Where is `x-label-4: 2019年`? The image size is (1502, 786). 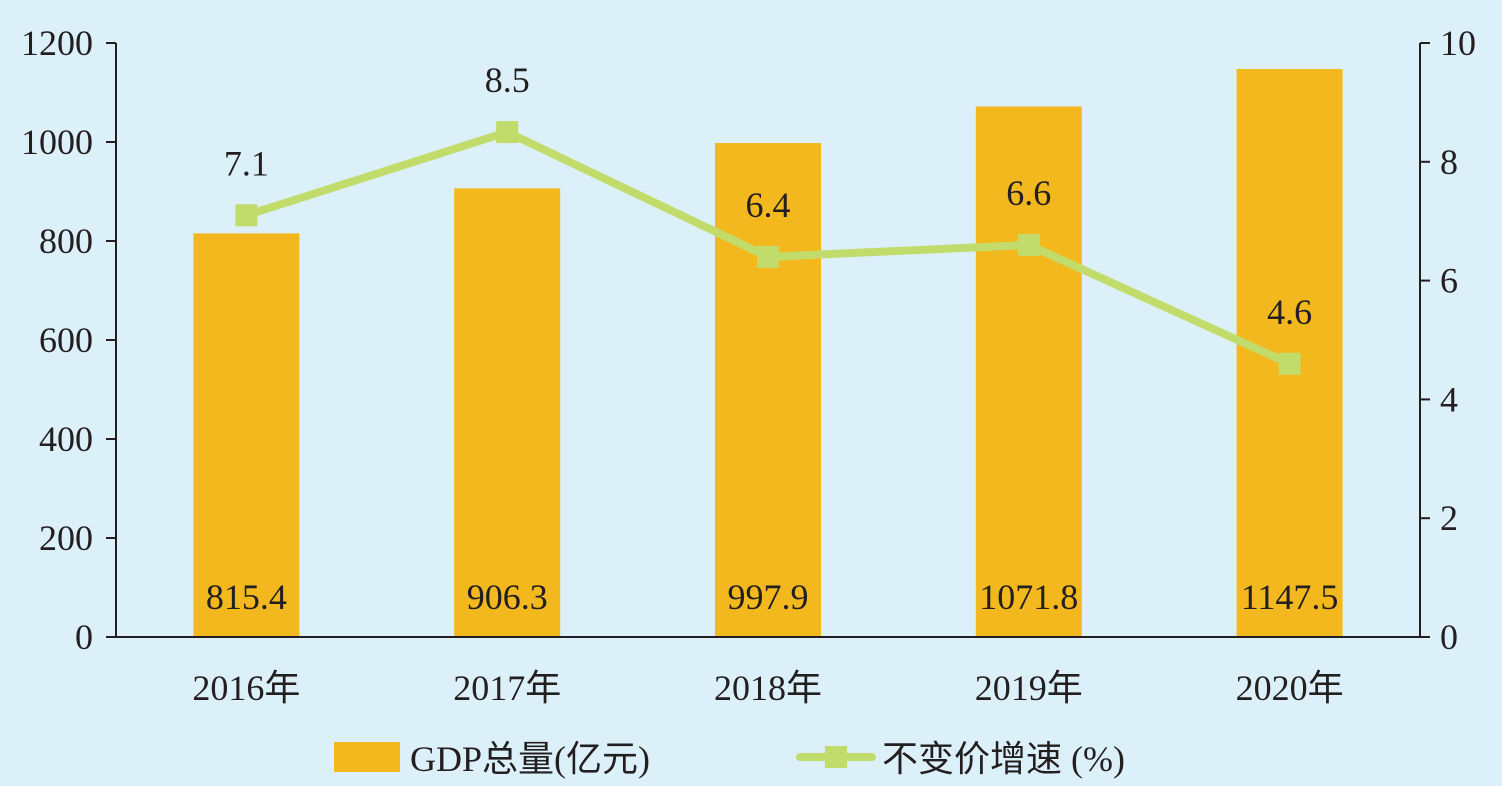
x-label-4: 2019年 is located at coordinates (1029, 688).